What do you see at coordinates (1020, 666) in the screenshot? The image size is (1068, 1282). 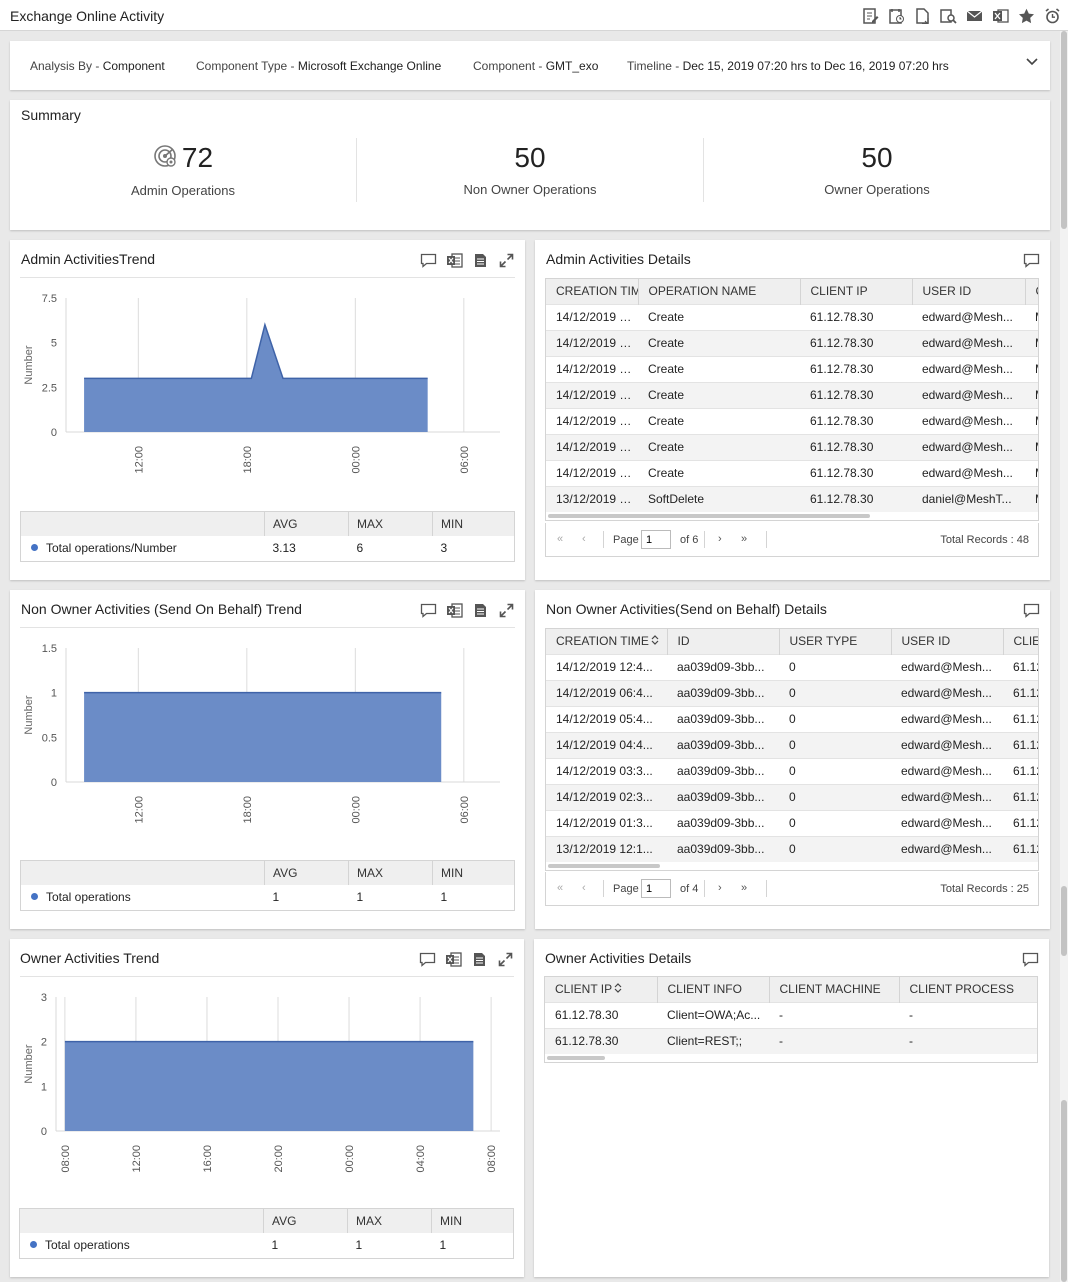 I see `table-cell: 61.12.78.30` at bounding box center [1020, 666].